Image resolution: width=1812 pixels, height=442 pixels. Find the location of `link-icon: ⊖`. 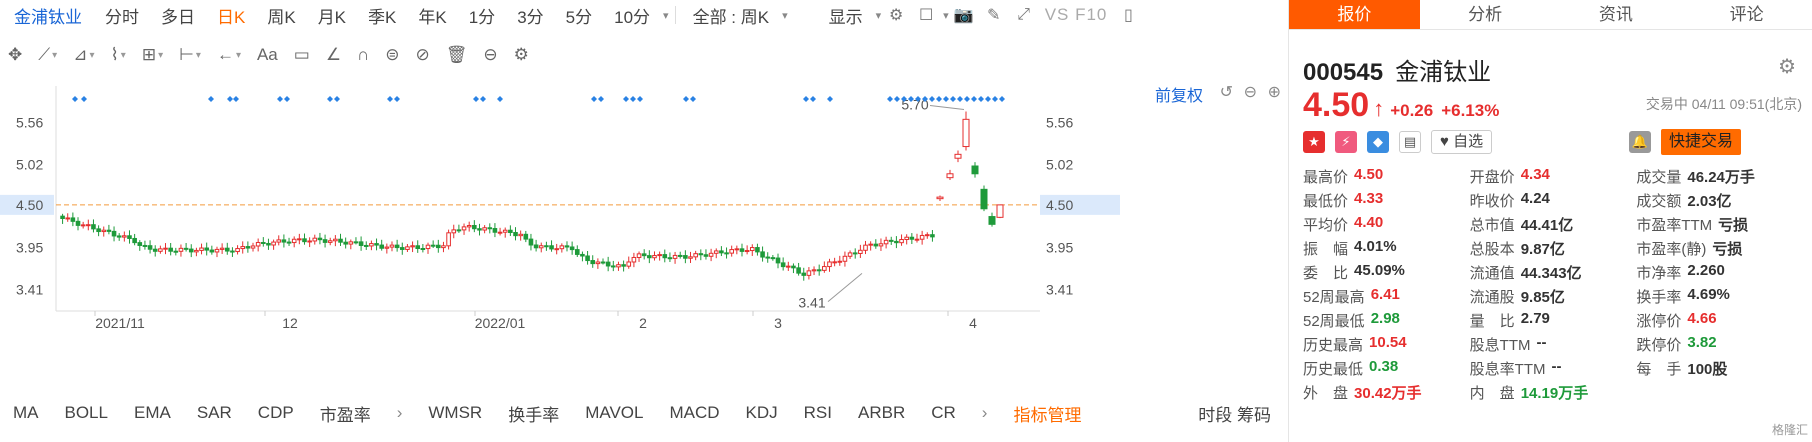

link-icon: ⊖ is located at coordinates (490, 54).